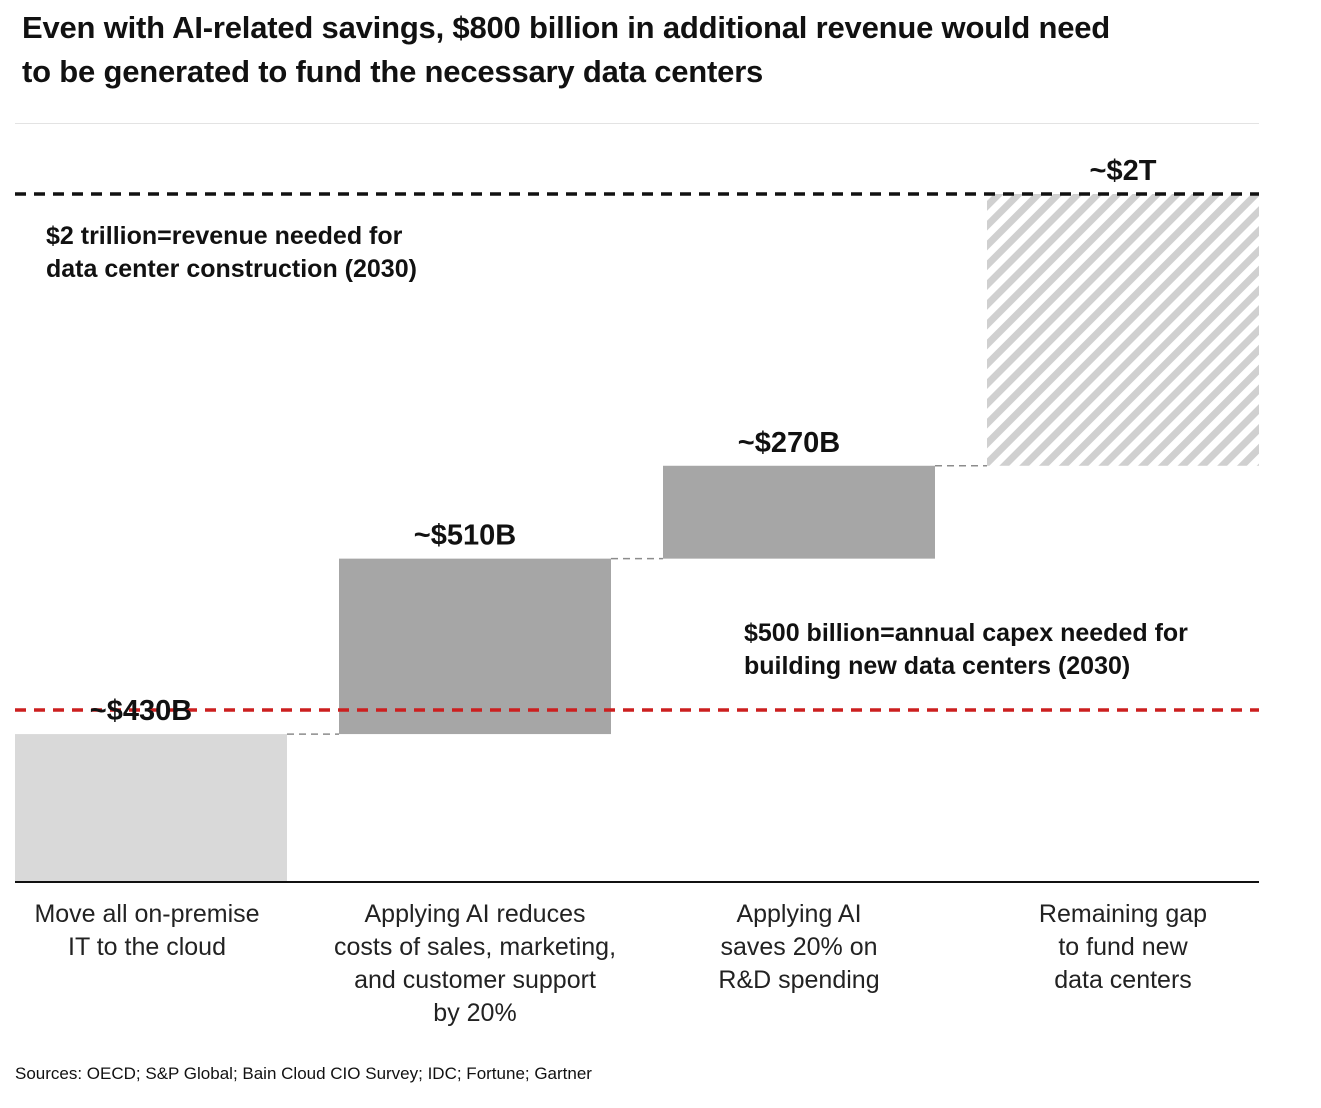  Describe the element at coordinates (799, 512) in the screenshot. I see `bar-rnd` at that location.